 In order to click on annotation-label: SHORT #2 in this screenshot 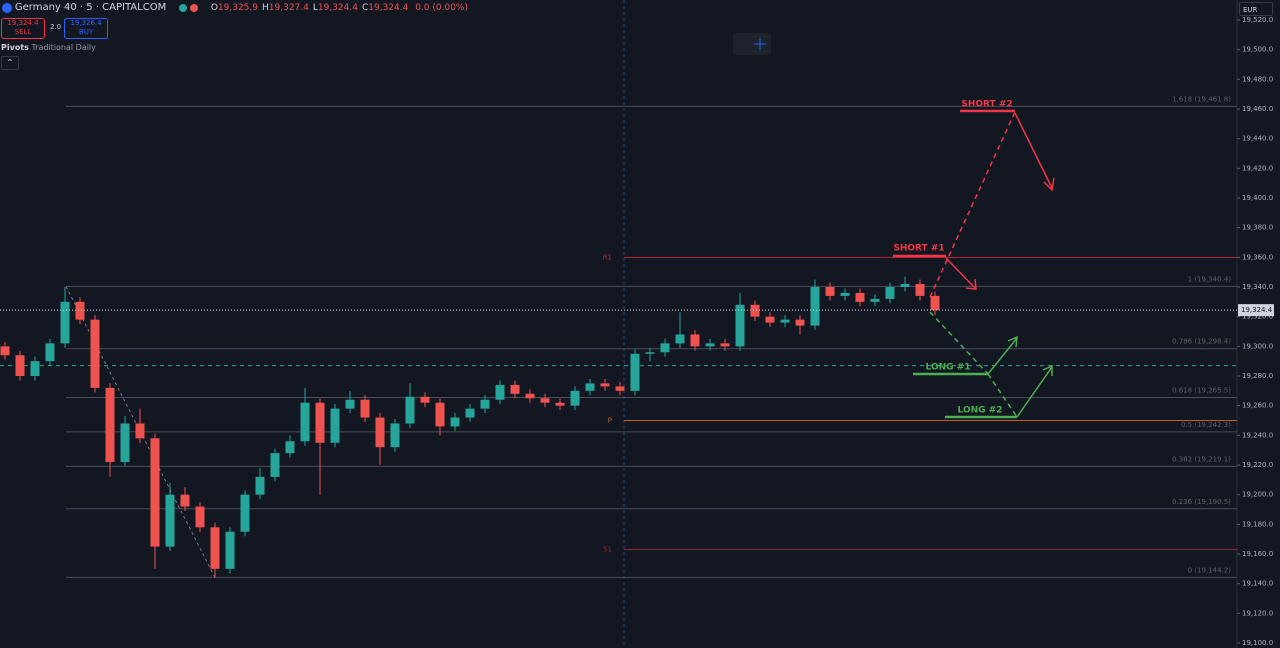, I will do `click(986, 105)`.